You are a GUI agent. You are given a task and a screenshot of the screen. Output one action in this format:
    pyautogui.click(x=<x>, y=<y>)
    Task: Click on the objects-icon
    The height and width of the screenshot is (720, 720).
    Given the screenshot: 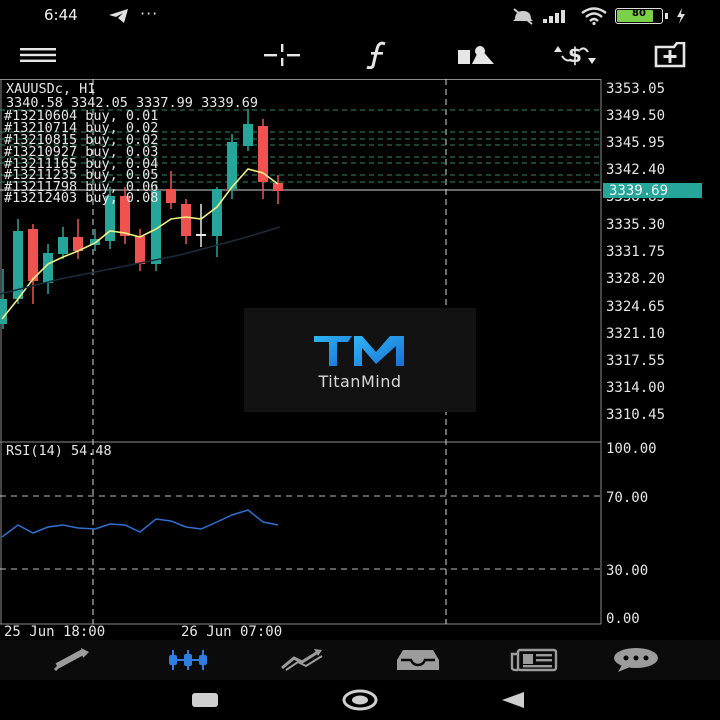 What is the action you would take?
    pyautogui.click(x=476, y=55)
    